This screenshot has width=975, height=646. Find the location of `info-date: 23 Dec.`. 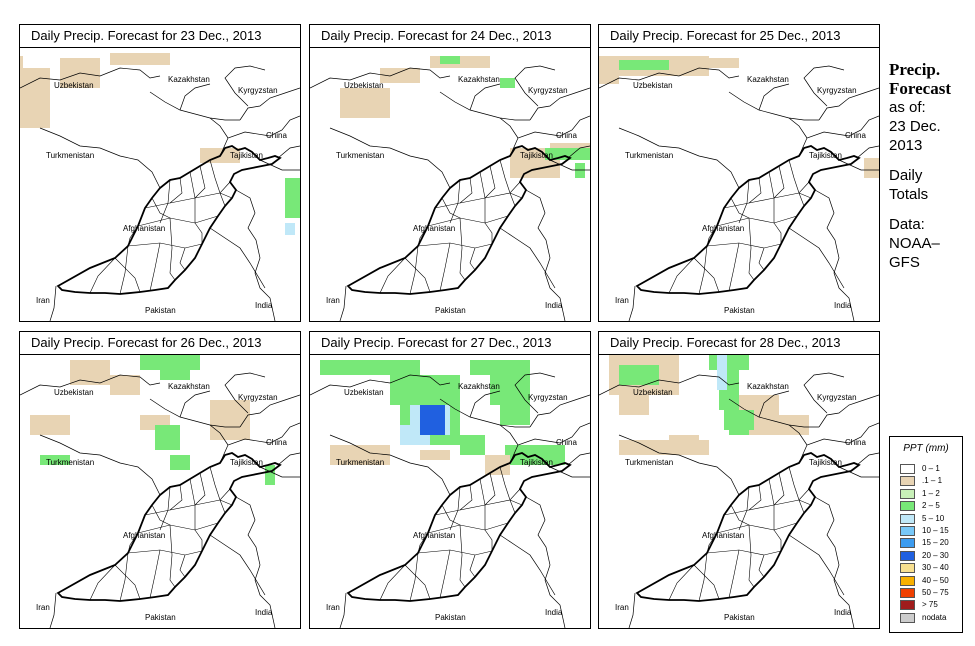

info-date: 23 Dec. is located at coordinates (915, 126).